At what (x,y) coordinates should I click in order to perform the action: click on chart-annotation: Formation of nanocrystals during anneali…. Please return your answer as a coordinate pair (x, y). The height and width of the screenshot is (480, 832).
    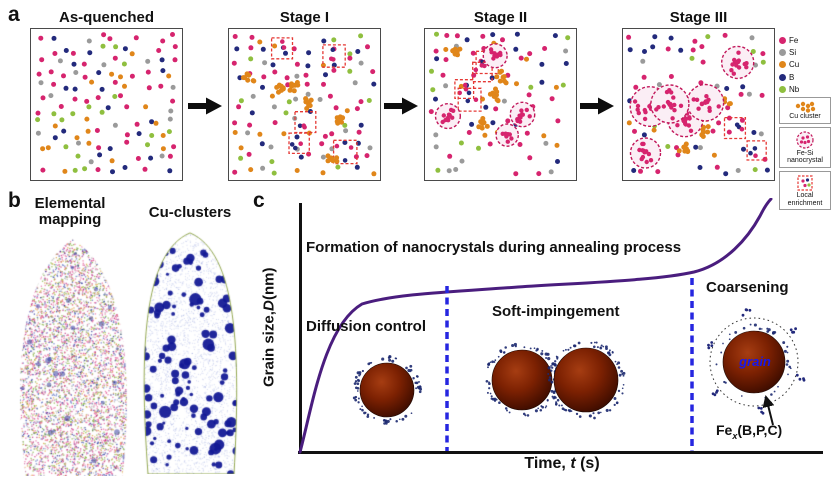
    Looking at the image, I should click on (494, 247).